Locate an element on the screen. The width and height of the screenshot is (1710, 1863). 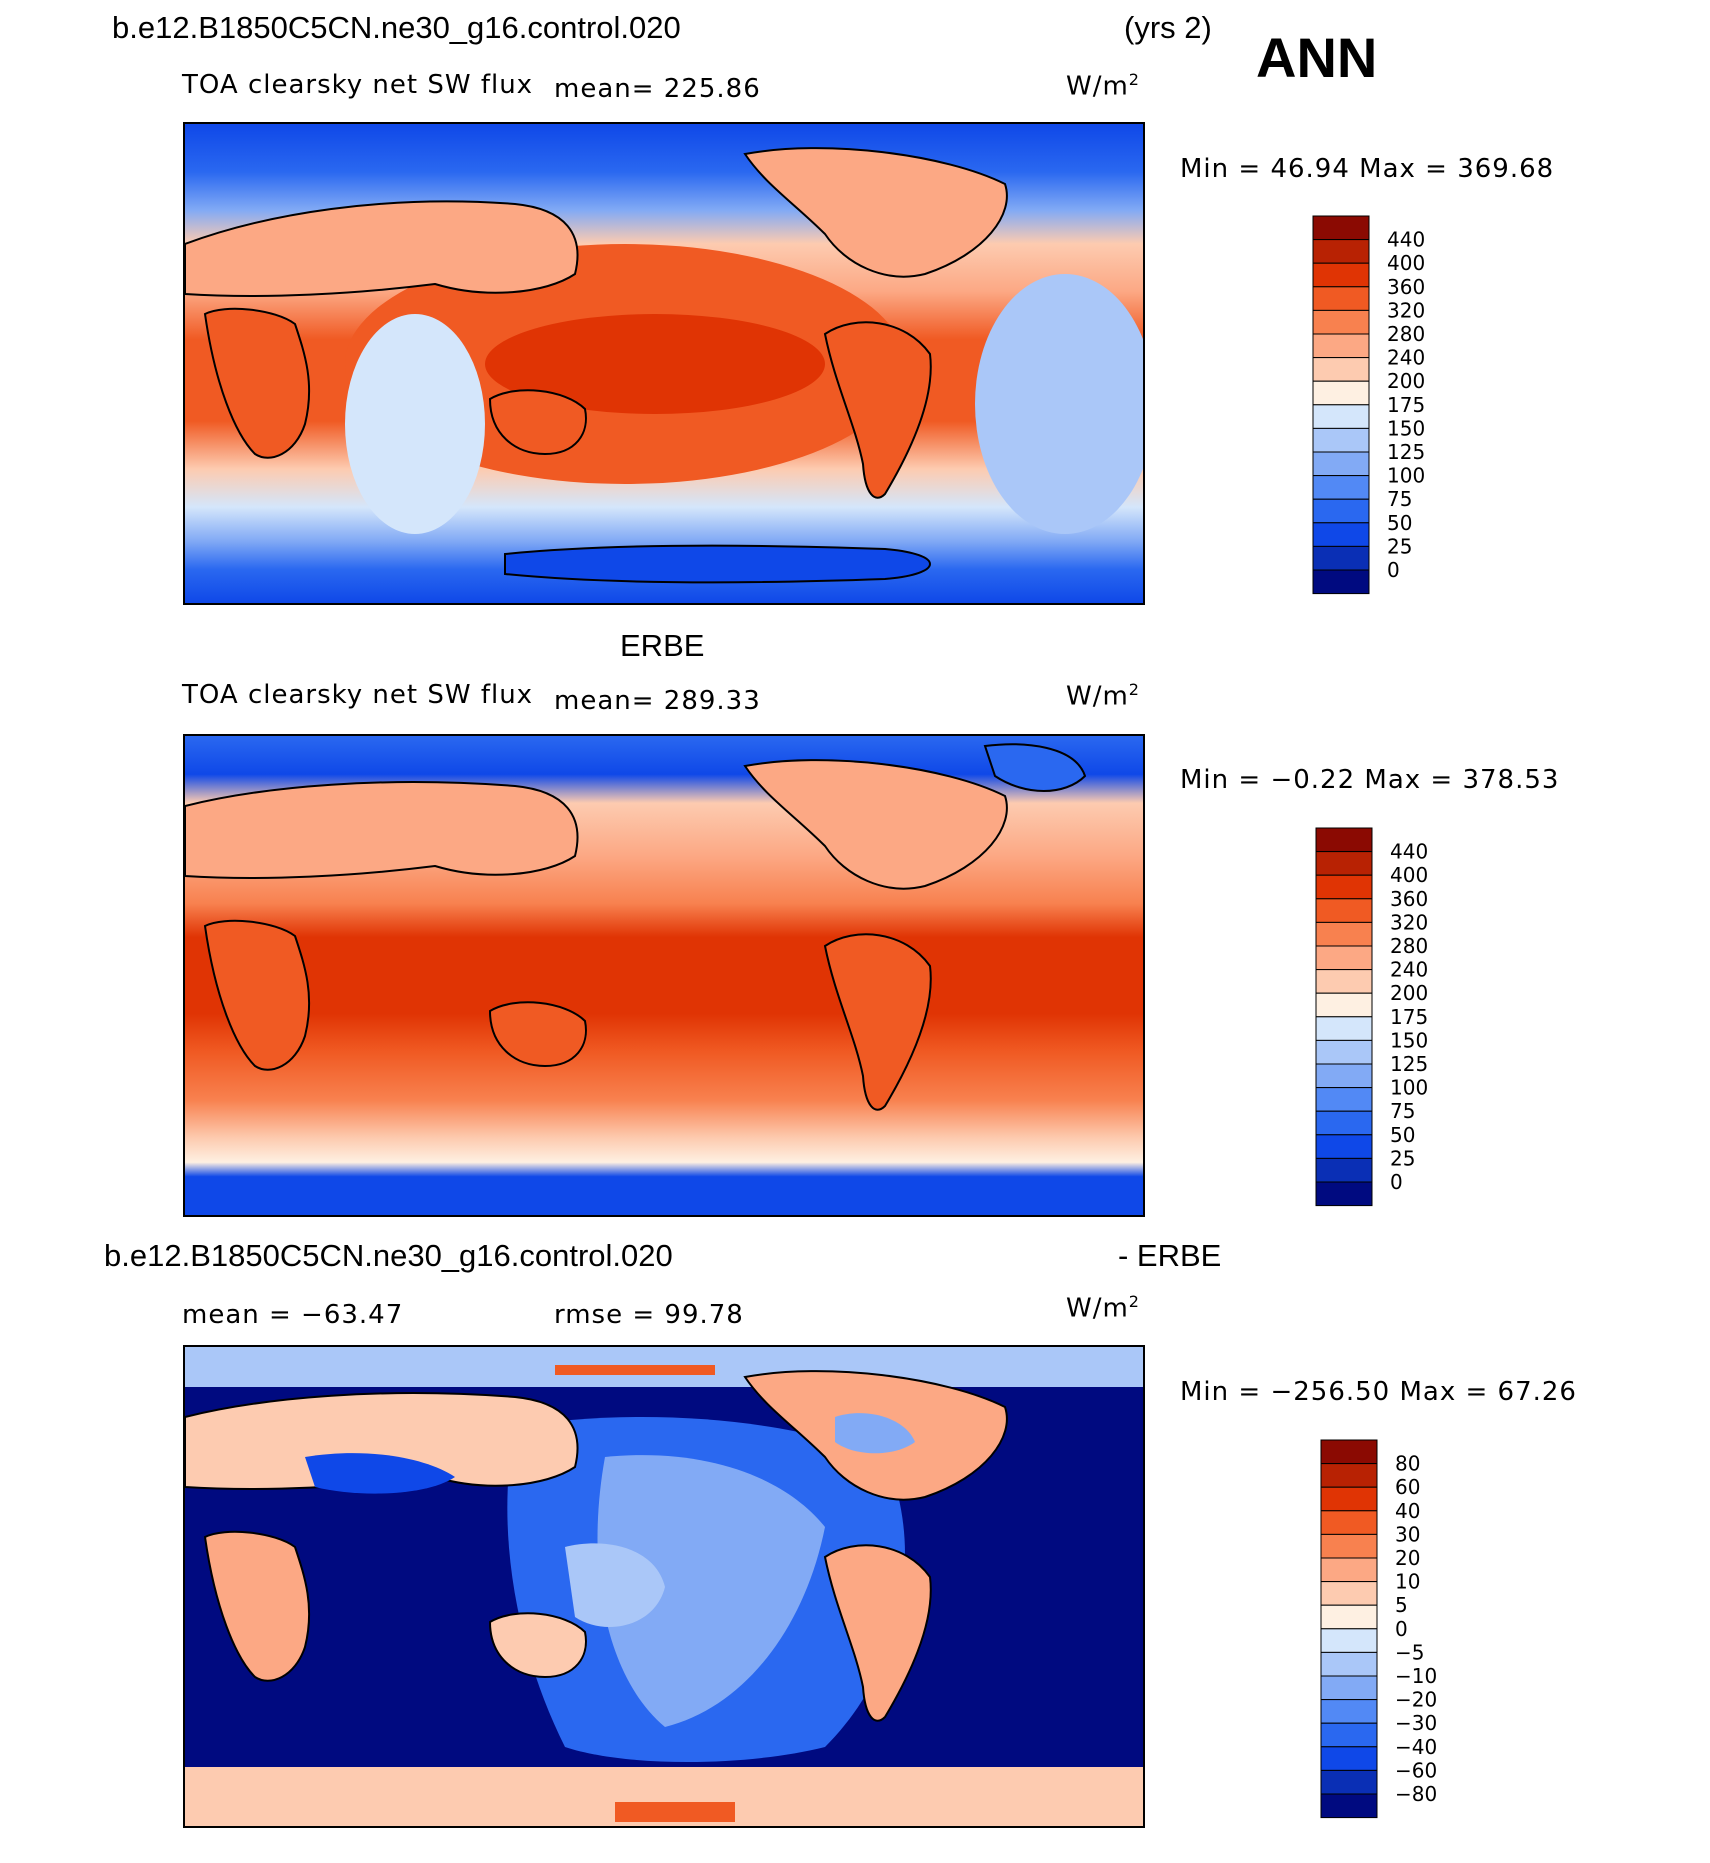
bottom-colorbar-tick-label: −20 is located at coordinates (1416, 1700).